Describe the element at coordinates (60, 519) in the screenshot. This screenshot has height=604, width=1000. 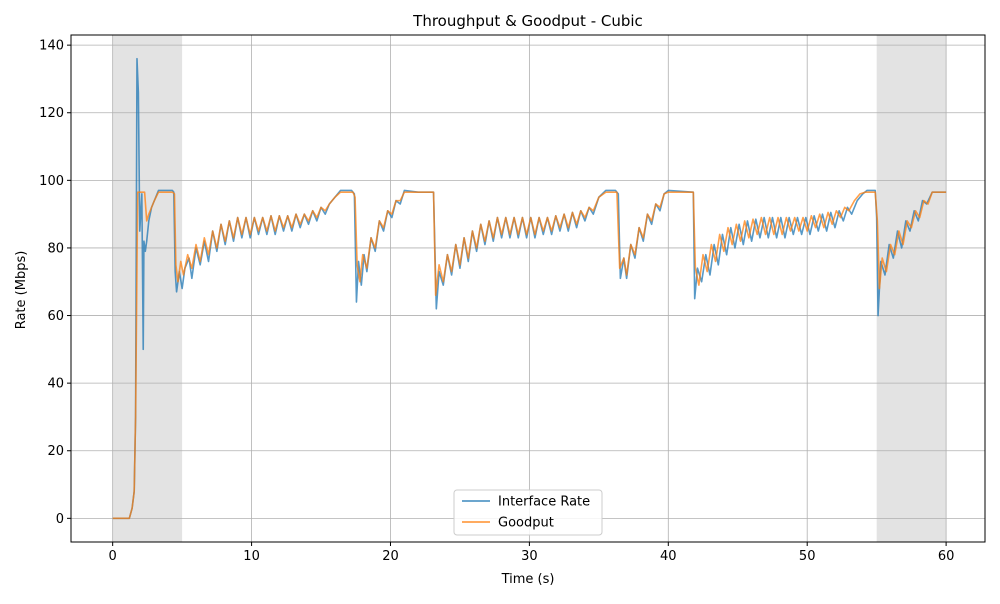
I see `y-tick-label-0: 0` at that location.